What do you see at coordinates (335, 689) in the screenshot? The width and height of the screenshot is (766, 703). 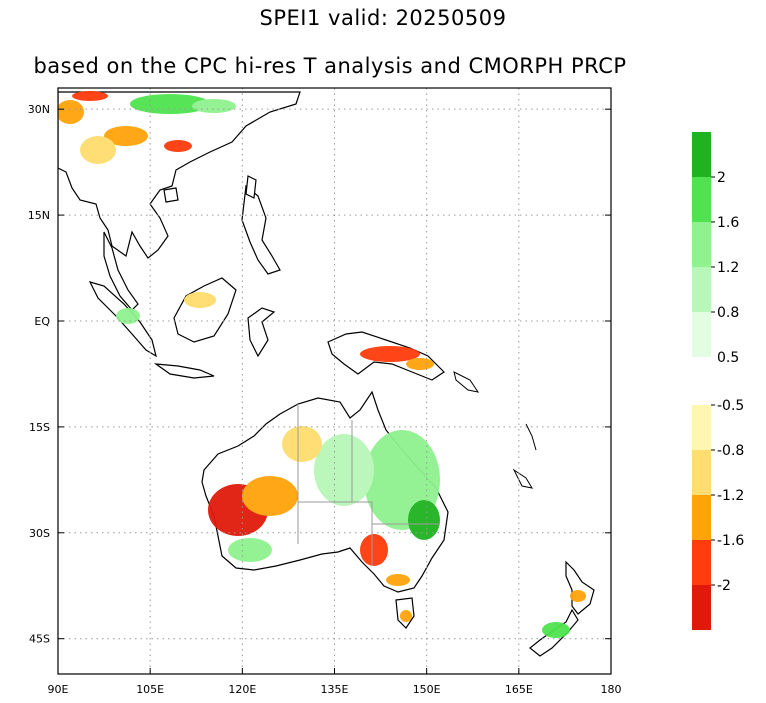 I see `tick-label-lon: 135E` at bounding box center [335, 689].